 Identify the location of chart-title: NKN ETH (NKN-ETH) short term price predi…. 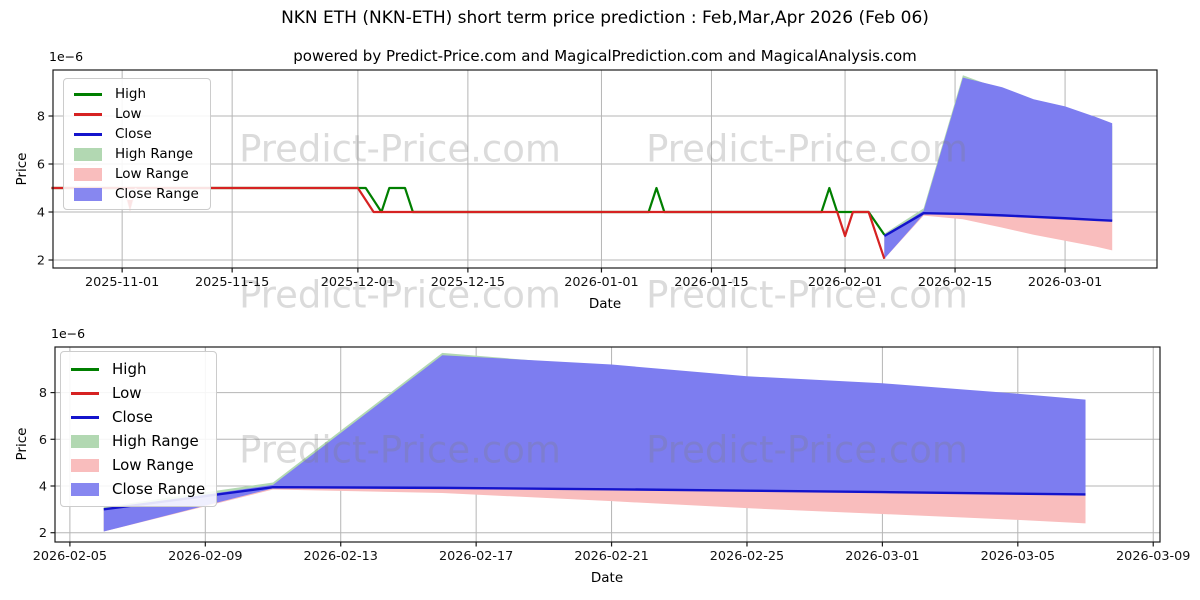
(605, 18).